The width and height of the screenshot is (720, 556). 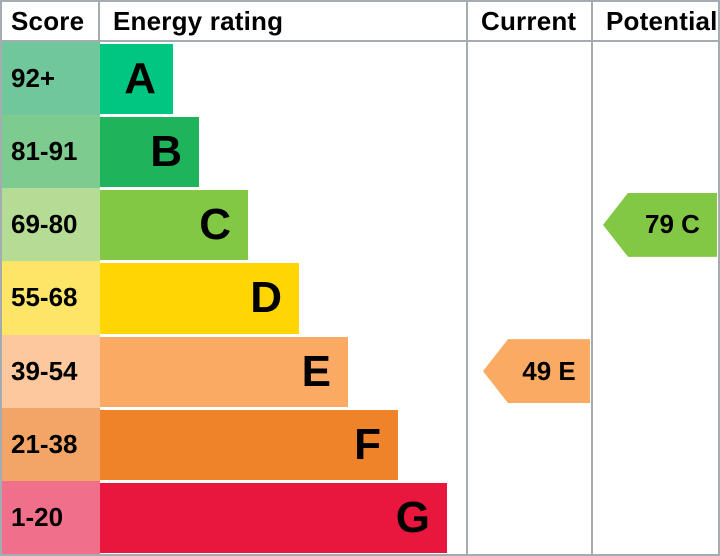 What do you see at coordinates (44, 151) in the screenshot?
I see `score-range-b: 81-91` at bounding box center [44, 151].